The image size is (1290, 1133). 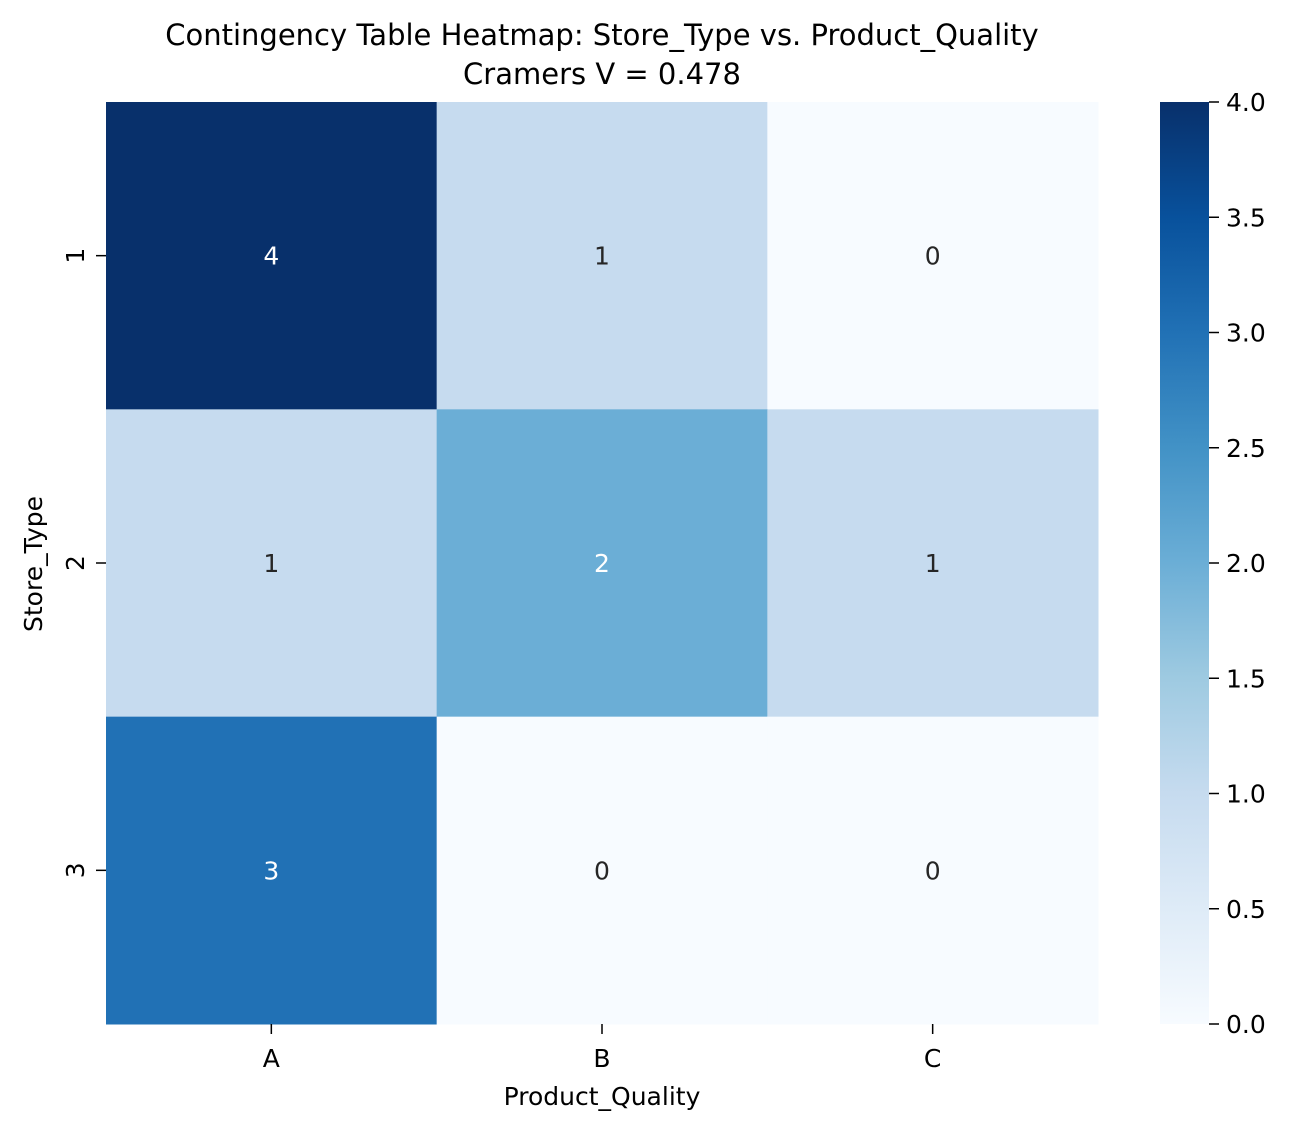 I want to click on x-axis: A B C, so click(x=602, y=1048).